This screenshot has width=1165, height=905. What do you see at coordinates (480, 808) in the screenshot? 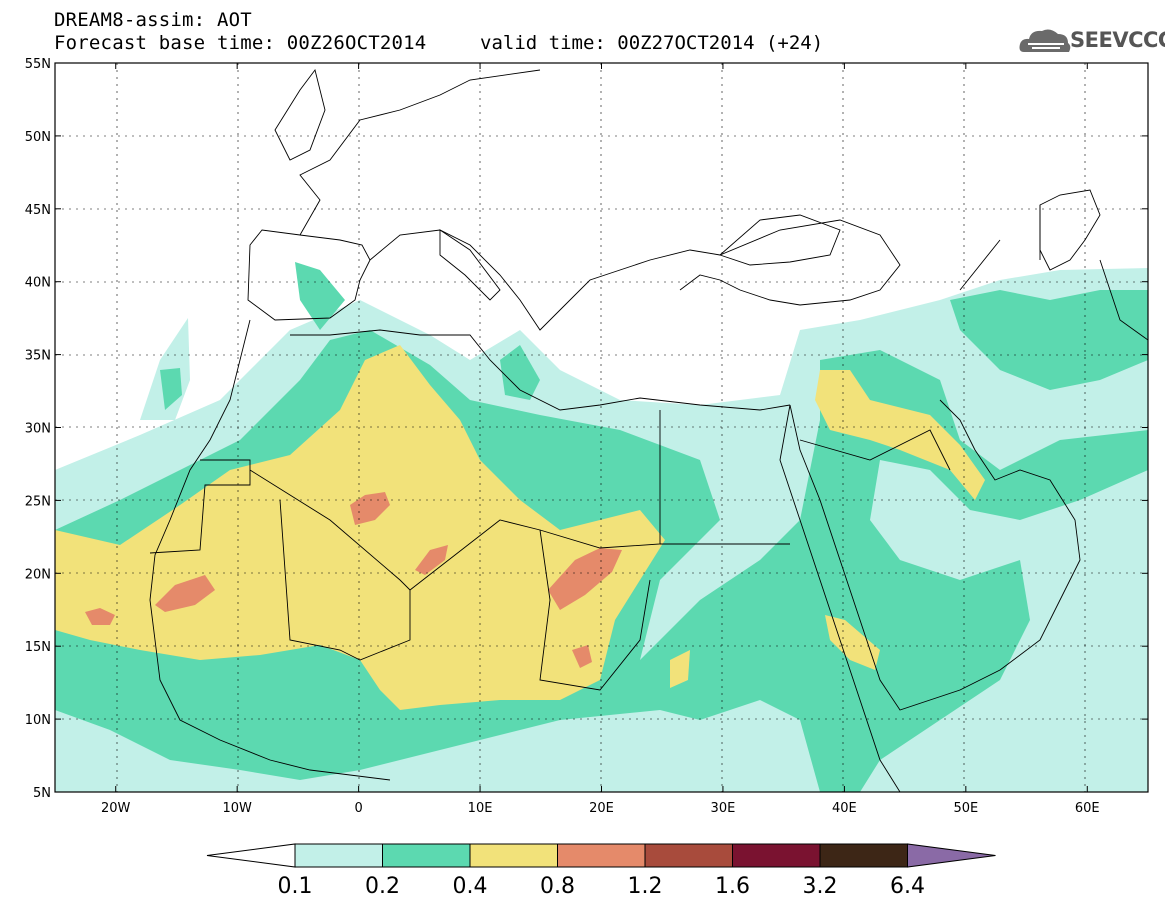
I see `x-tick-label: 10E` at bounding box center [480, 808].